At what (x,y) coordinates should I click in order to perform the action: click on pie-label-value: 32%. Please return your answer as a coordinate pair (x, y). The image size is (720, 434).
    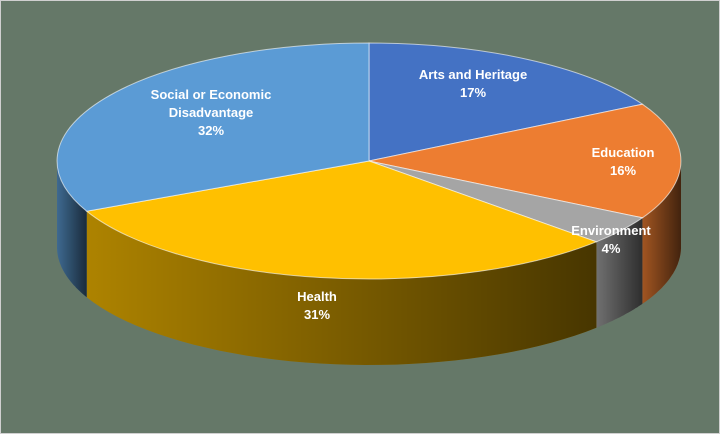
    Looking at the image, I should click on (211, 130).